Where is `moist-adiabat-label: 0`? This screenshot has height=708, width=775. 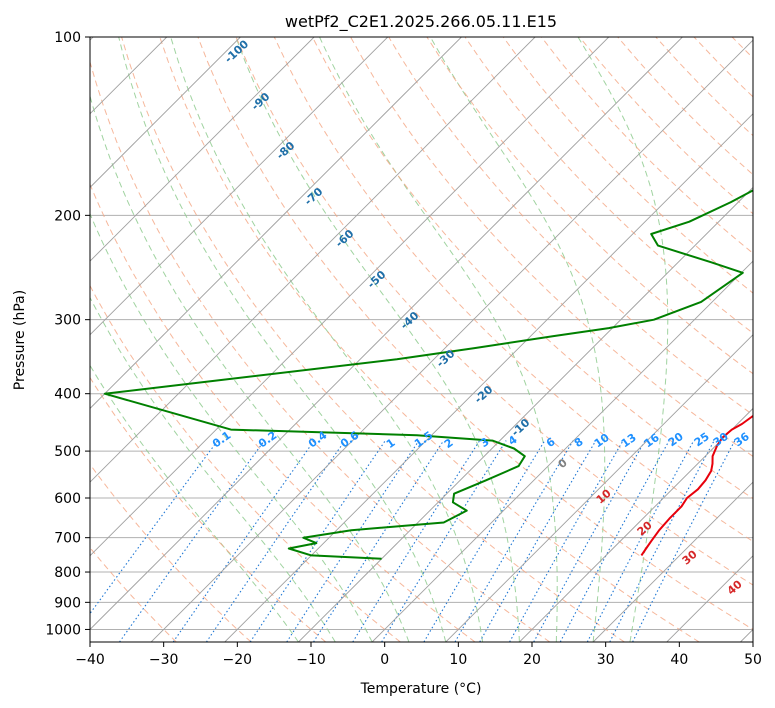 moist-adiabat-label: 0 is located at coordinates (563, 463).